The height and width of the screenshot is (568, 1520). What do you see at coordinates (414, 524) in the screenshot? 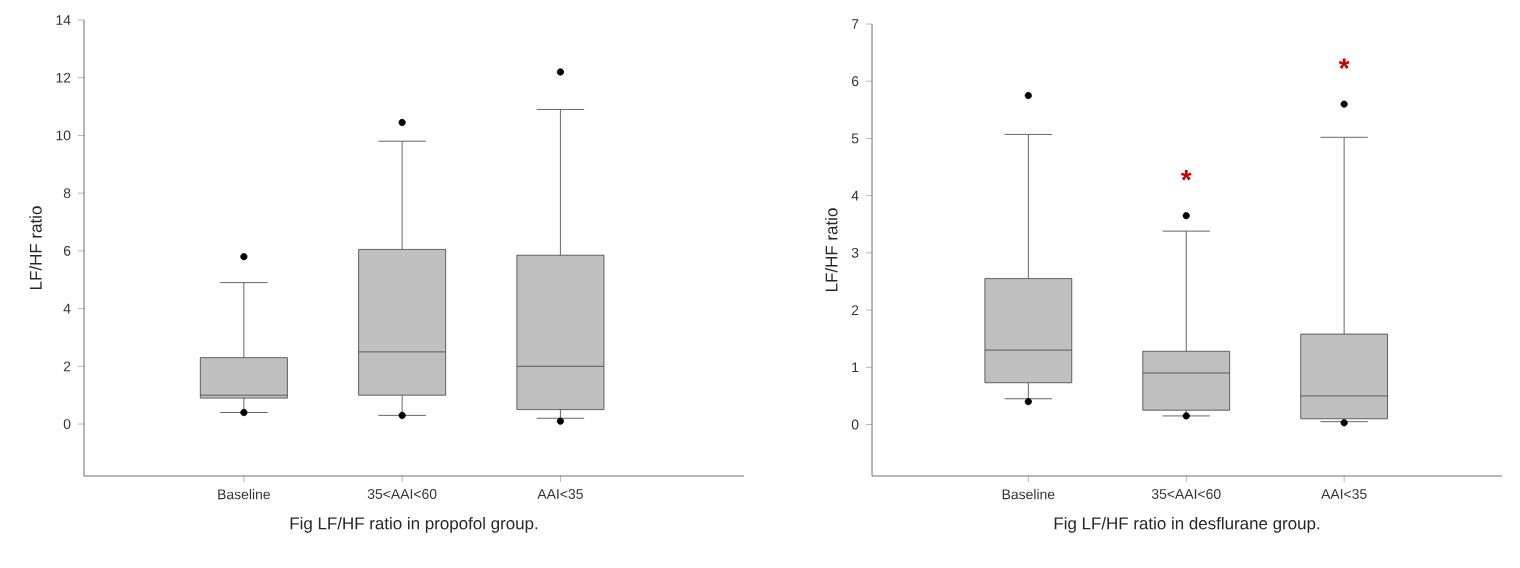
I see `x-axis-title: Fig LF/HF ratio in propofol group.` at bounding box center [414, 524].